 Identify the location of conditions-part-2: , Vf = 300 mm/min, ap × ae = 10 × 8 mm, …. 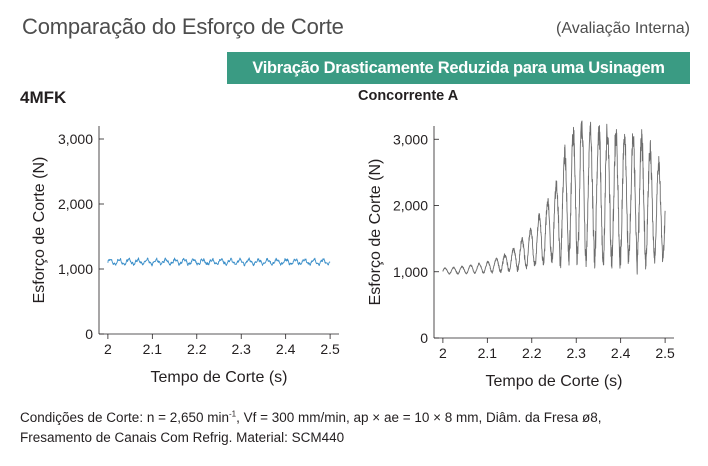
(419, 417).